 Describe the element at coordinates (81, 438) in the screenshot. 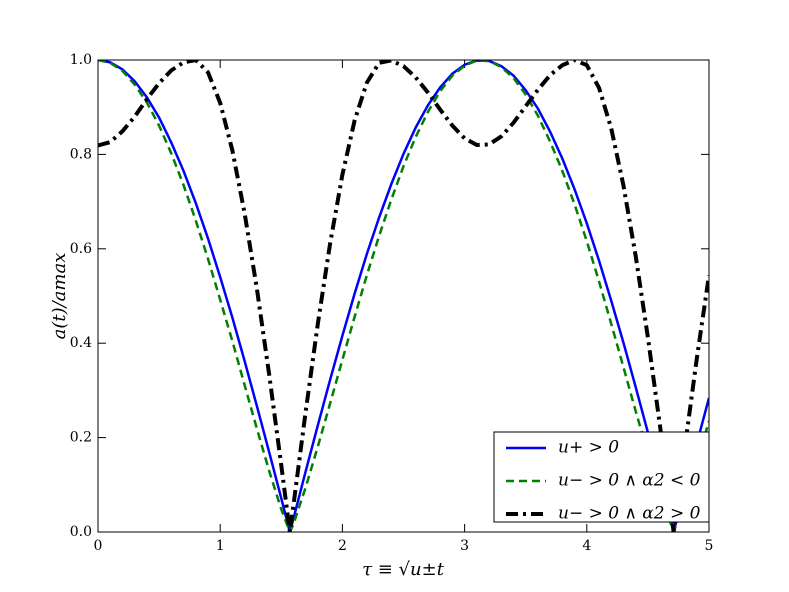

I see `y-tick-label: 0.2` at that location.